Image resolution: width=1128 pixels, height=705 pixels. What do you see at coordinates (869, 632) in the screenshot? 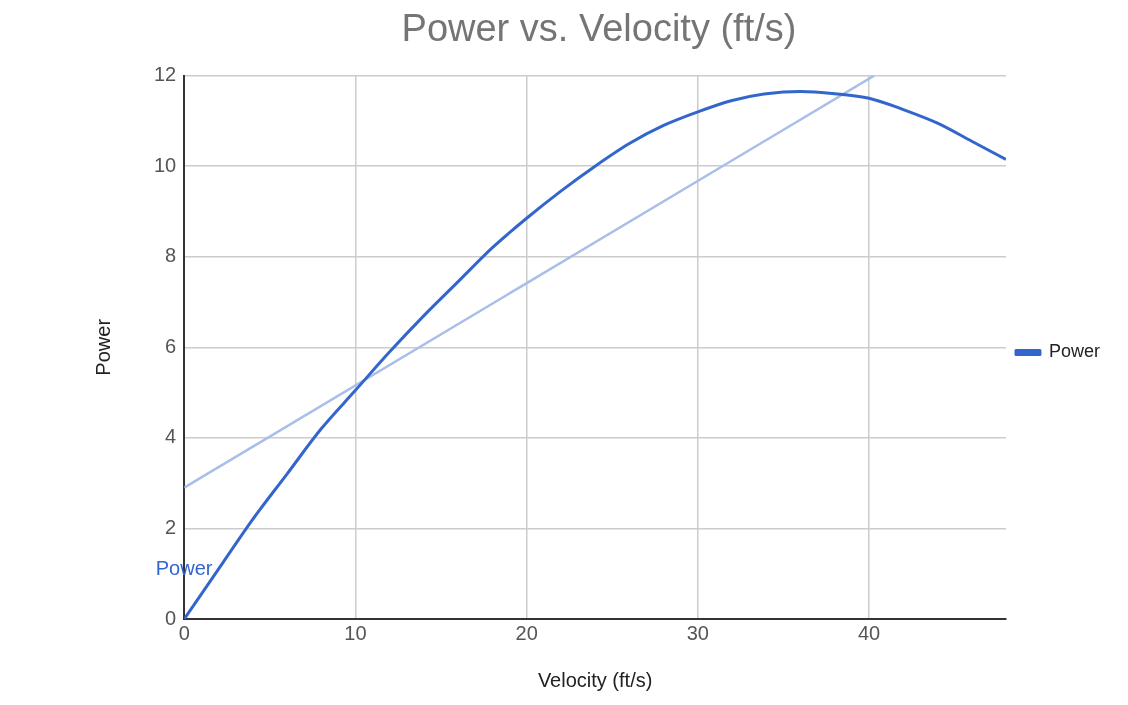
I see `x-tick-label: 40` at bounding box center [869, 632].